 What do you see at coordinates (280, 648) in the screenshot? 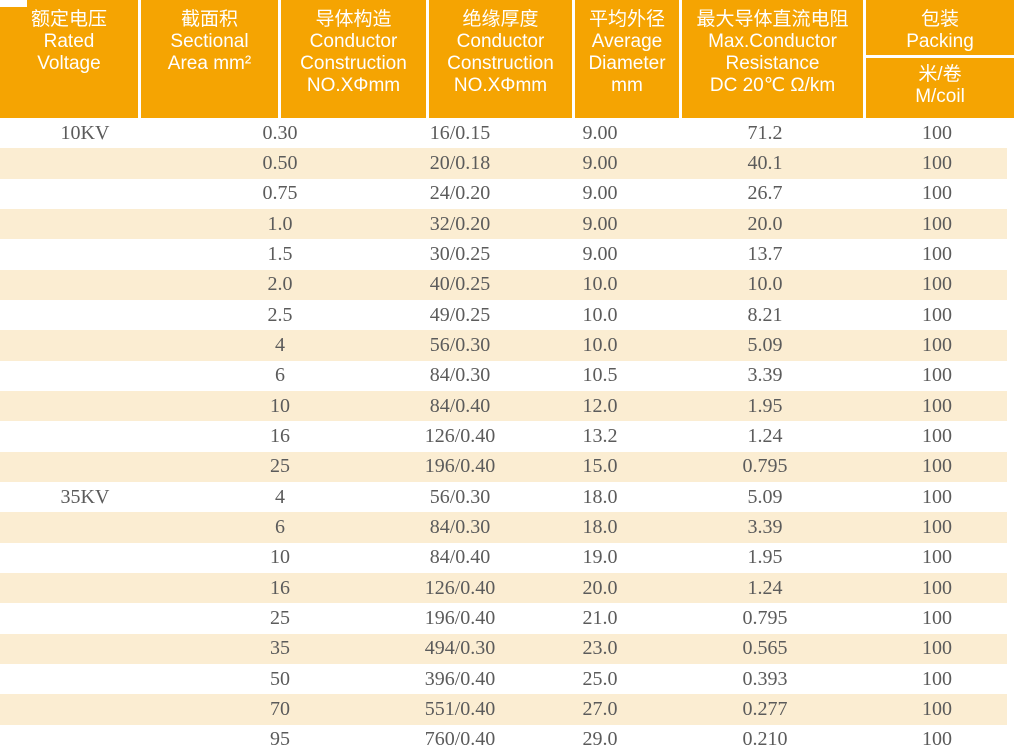
I see `cell-area: 35` at bounding box center [280, 648].